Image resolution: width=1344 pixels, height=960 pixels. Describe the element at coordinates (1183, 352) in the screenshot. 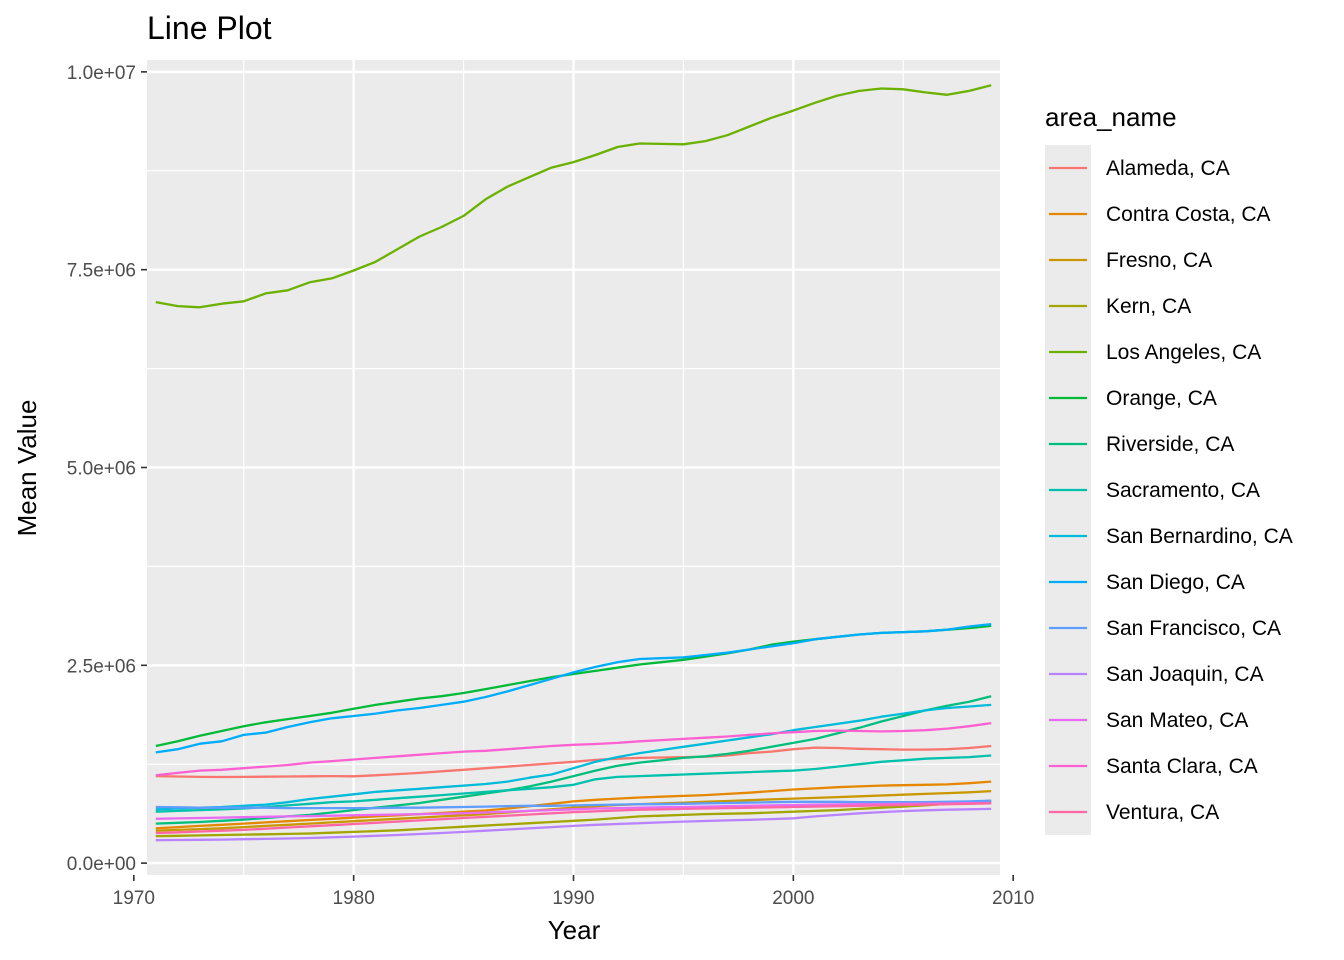

I see `legend-label: Los Angeles, CA` at that location.